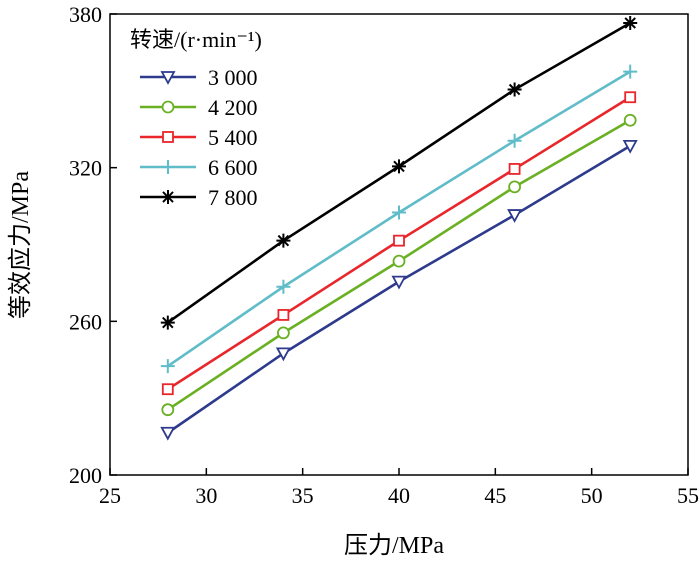 This screenshot has height=563, width=700. I want to click on legend-item: 4 200, so click(199, 107).